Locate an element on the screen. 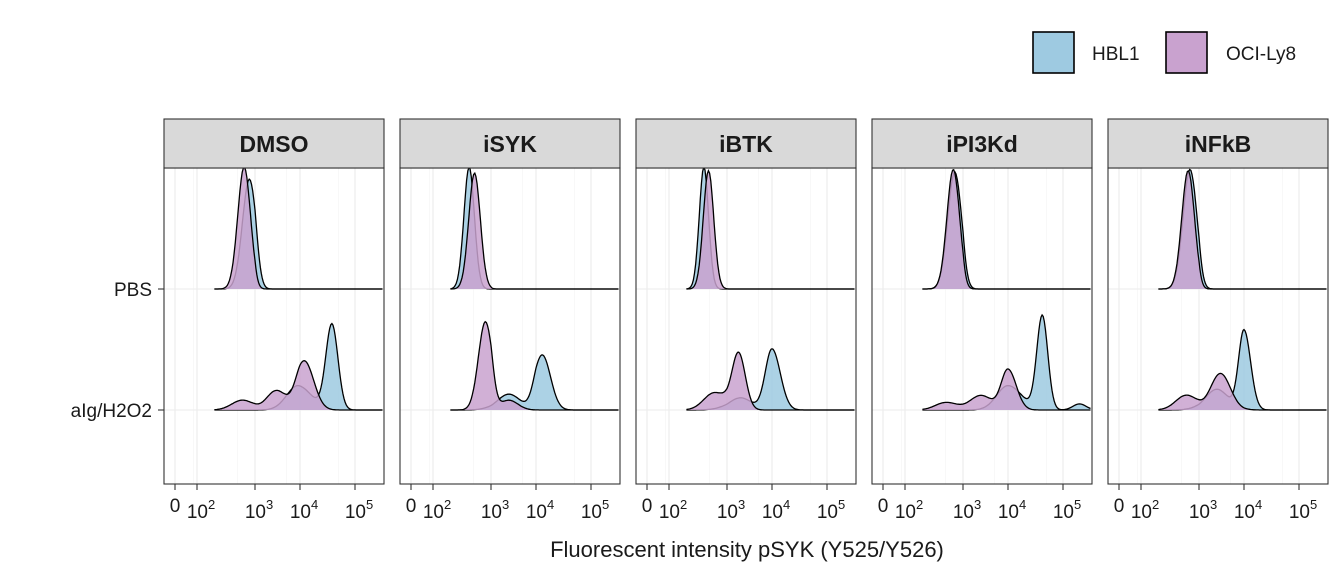 The height and width of the screenshot is (576, 1344). facet-label: iPI3Kd is located at coordinates (982, 144).